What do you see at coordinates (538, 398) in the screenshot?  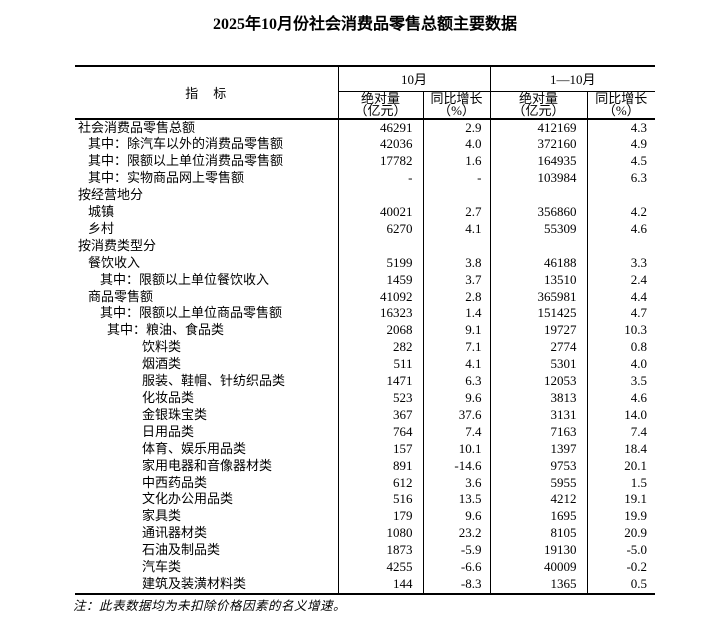 I see `value-cell: 3813` at bounding box center [538, 398].